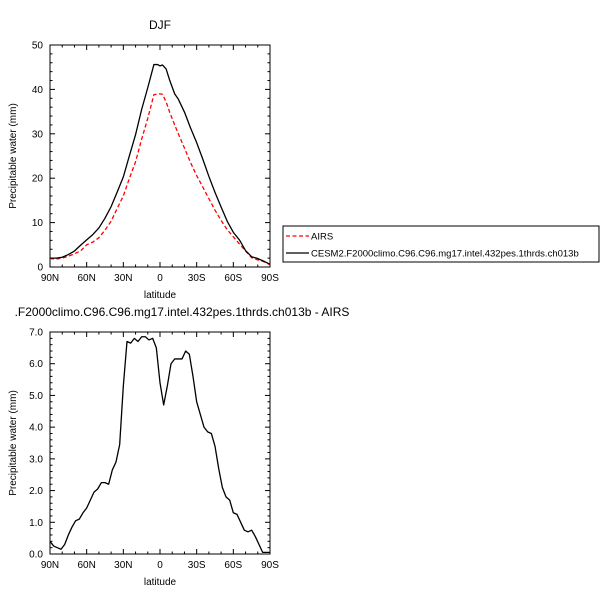 The image size is (608, 611). What do you see at coordinates (38, 223) in the screenshot?
I see `y-tick-label: 10` at bounding box center [38, 223].